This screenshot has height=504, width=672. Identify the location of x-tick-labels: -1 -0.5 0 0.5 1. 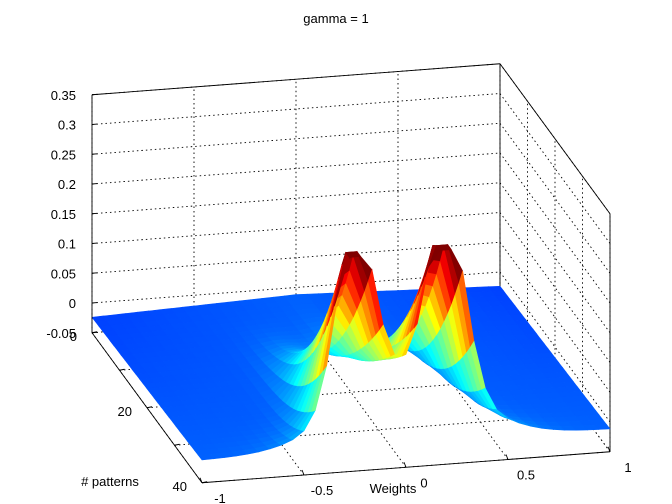
(422, 482).